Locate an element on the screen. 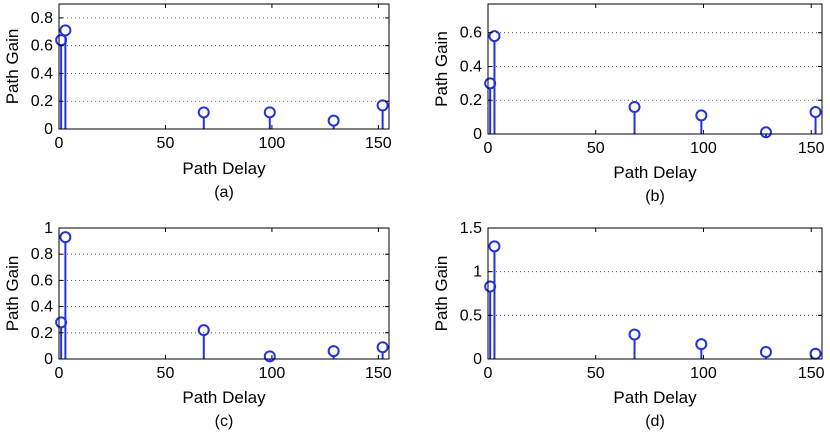  subplot-caption: (d) is located at coordinates (655, 421).